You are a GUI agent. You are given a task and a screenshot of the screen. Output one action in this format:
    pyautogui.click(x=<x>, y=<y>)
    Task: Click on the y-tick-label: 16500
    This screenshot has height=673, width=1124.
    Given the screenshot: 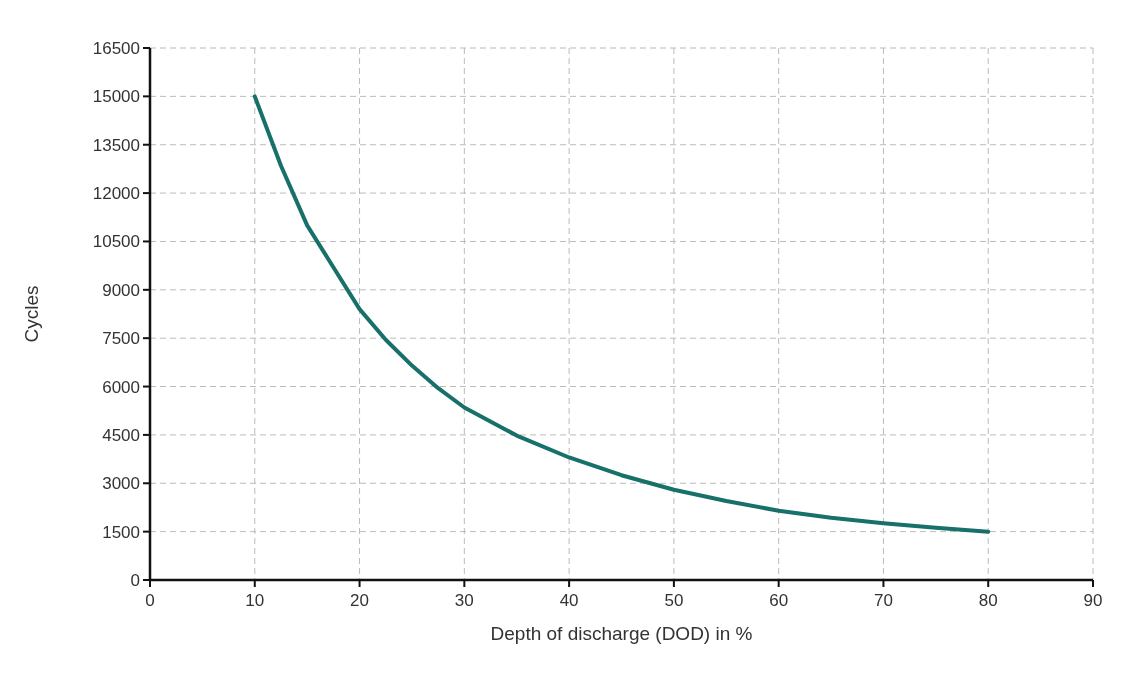 What is the action you would take?
    pyautogui.click(x=116, y=48)
    